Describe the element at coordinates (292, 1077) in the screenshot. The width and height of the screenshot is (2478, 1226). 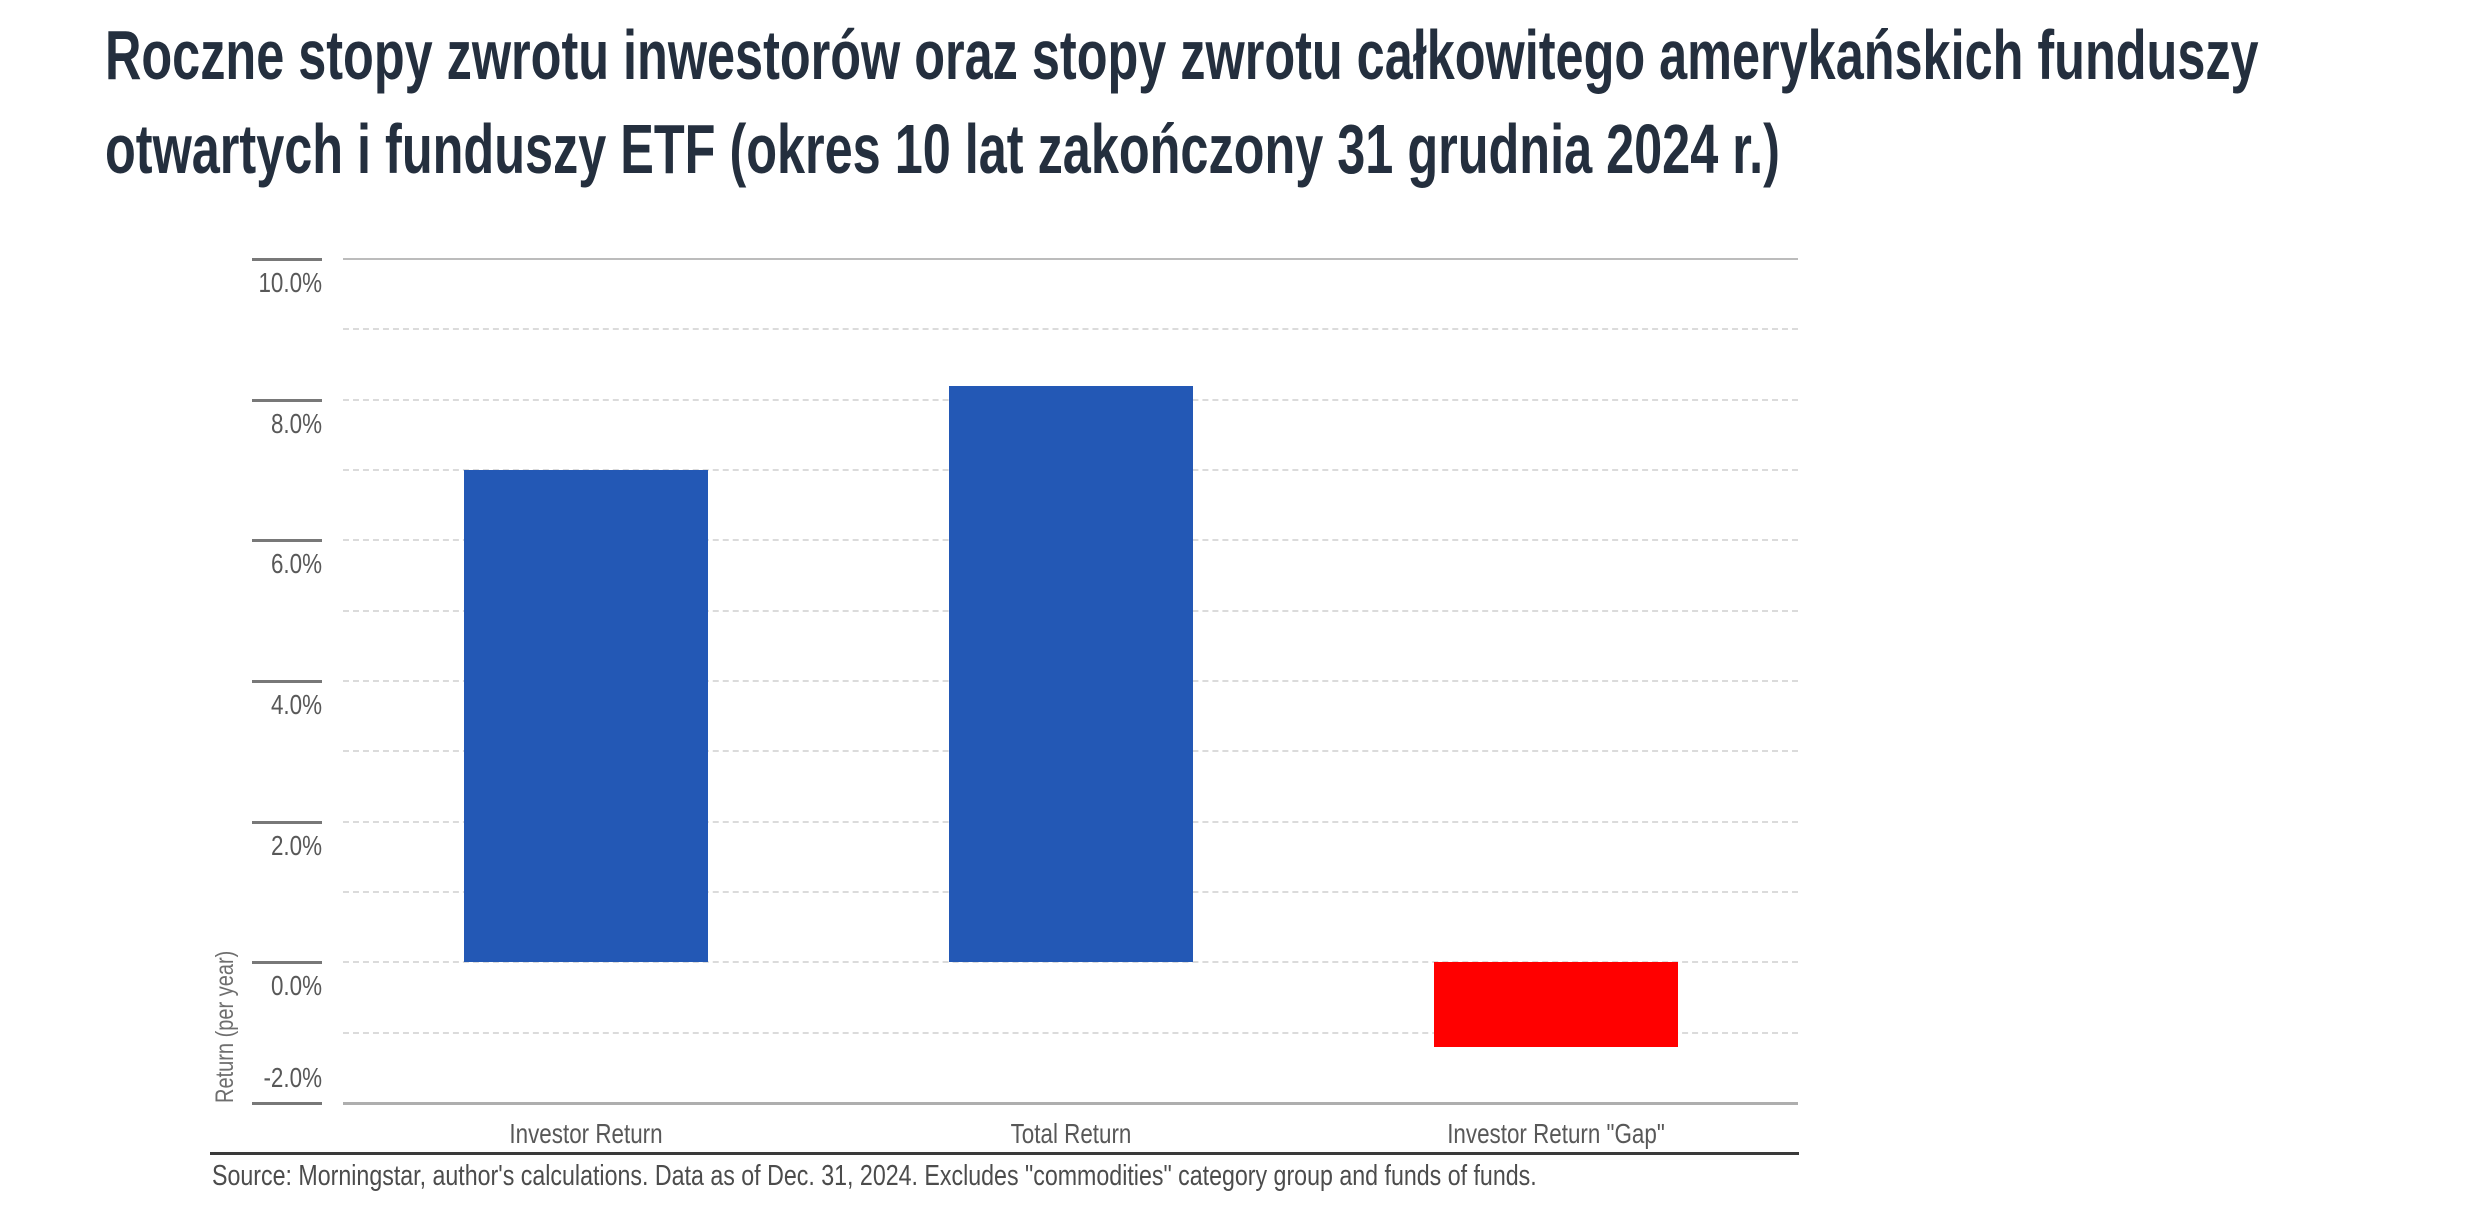
I see `y-tick-label--2pct: -2.0%` at that location.